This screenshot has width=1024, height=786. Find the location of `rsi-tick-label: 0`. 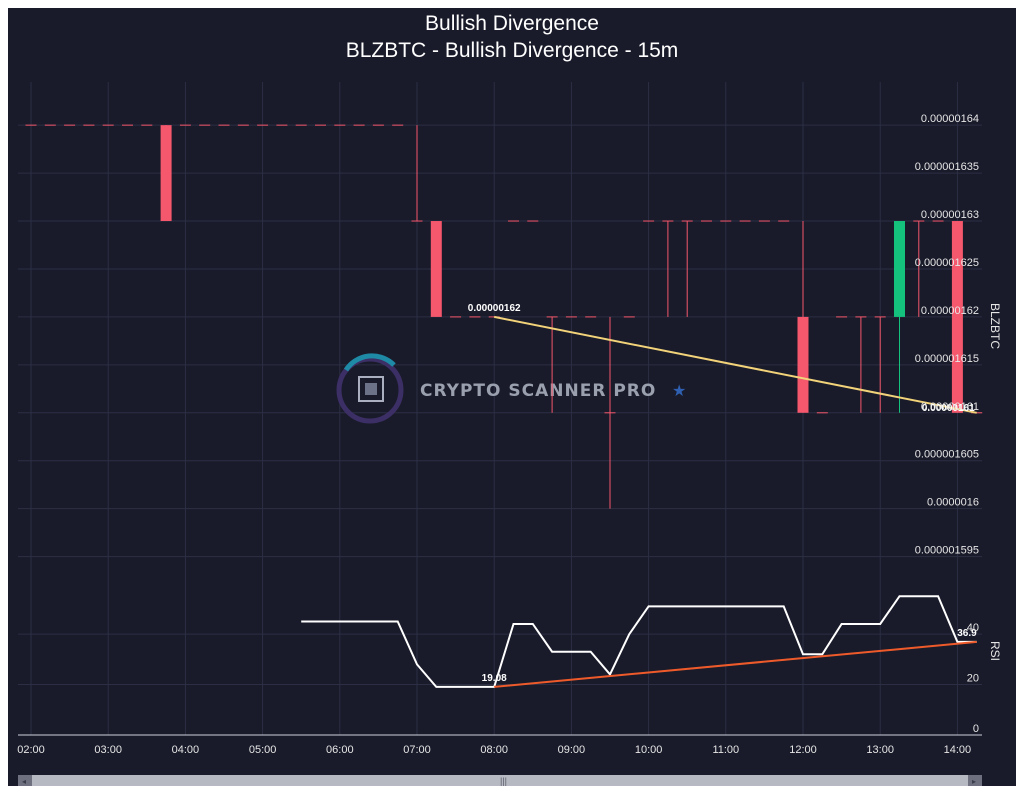

rsi-tick-label: 0 is located at coordinates (976, 729).